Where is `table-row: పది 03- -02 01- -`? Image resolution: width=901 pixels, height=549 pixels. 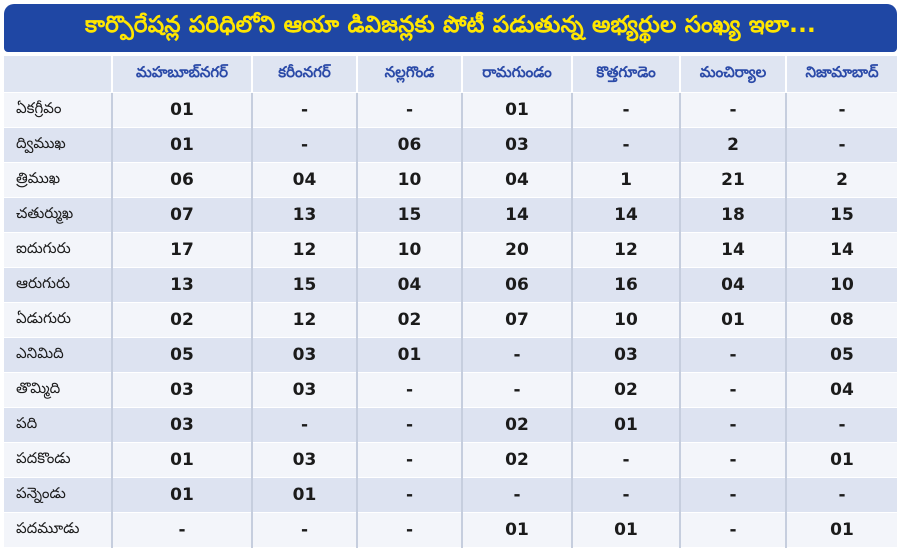 table-row: పది 03- -02 01- - is located at coordinates (450, 425).